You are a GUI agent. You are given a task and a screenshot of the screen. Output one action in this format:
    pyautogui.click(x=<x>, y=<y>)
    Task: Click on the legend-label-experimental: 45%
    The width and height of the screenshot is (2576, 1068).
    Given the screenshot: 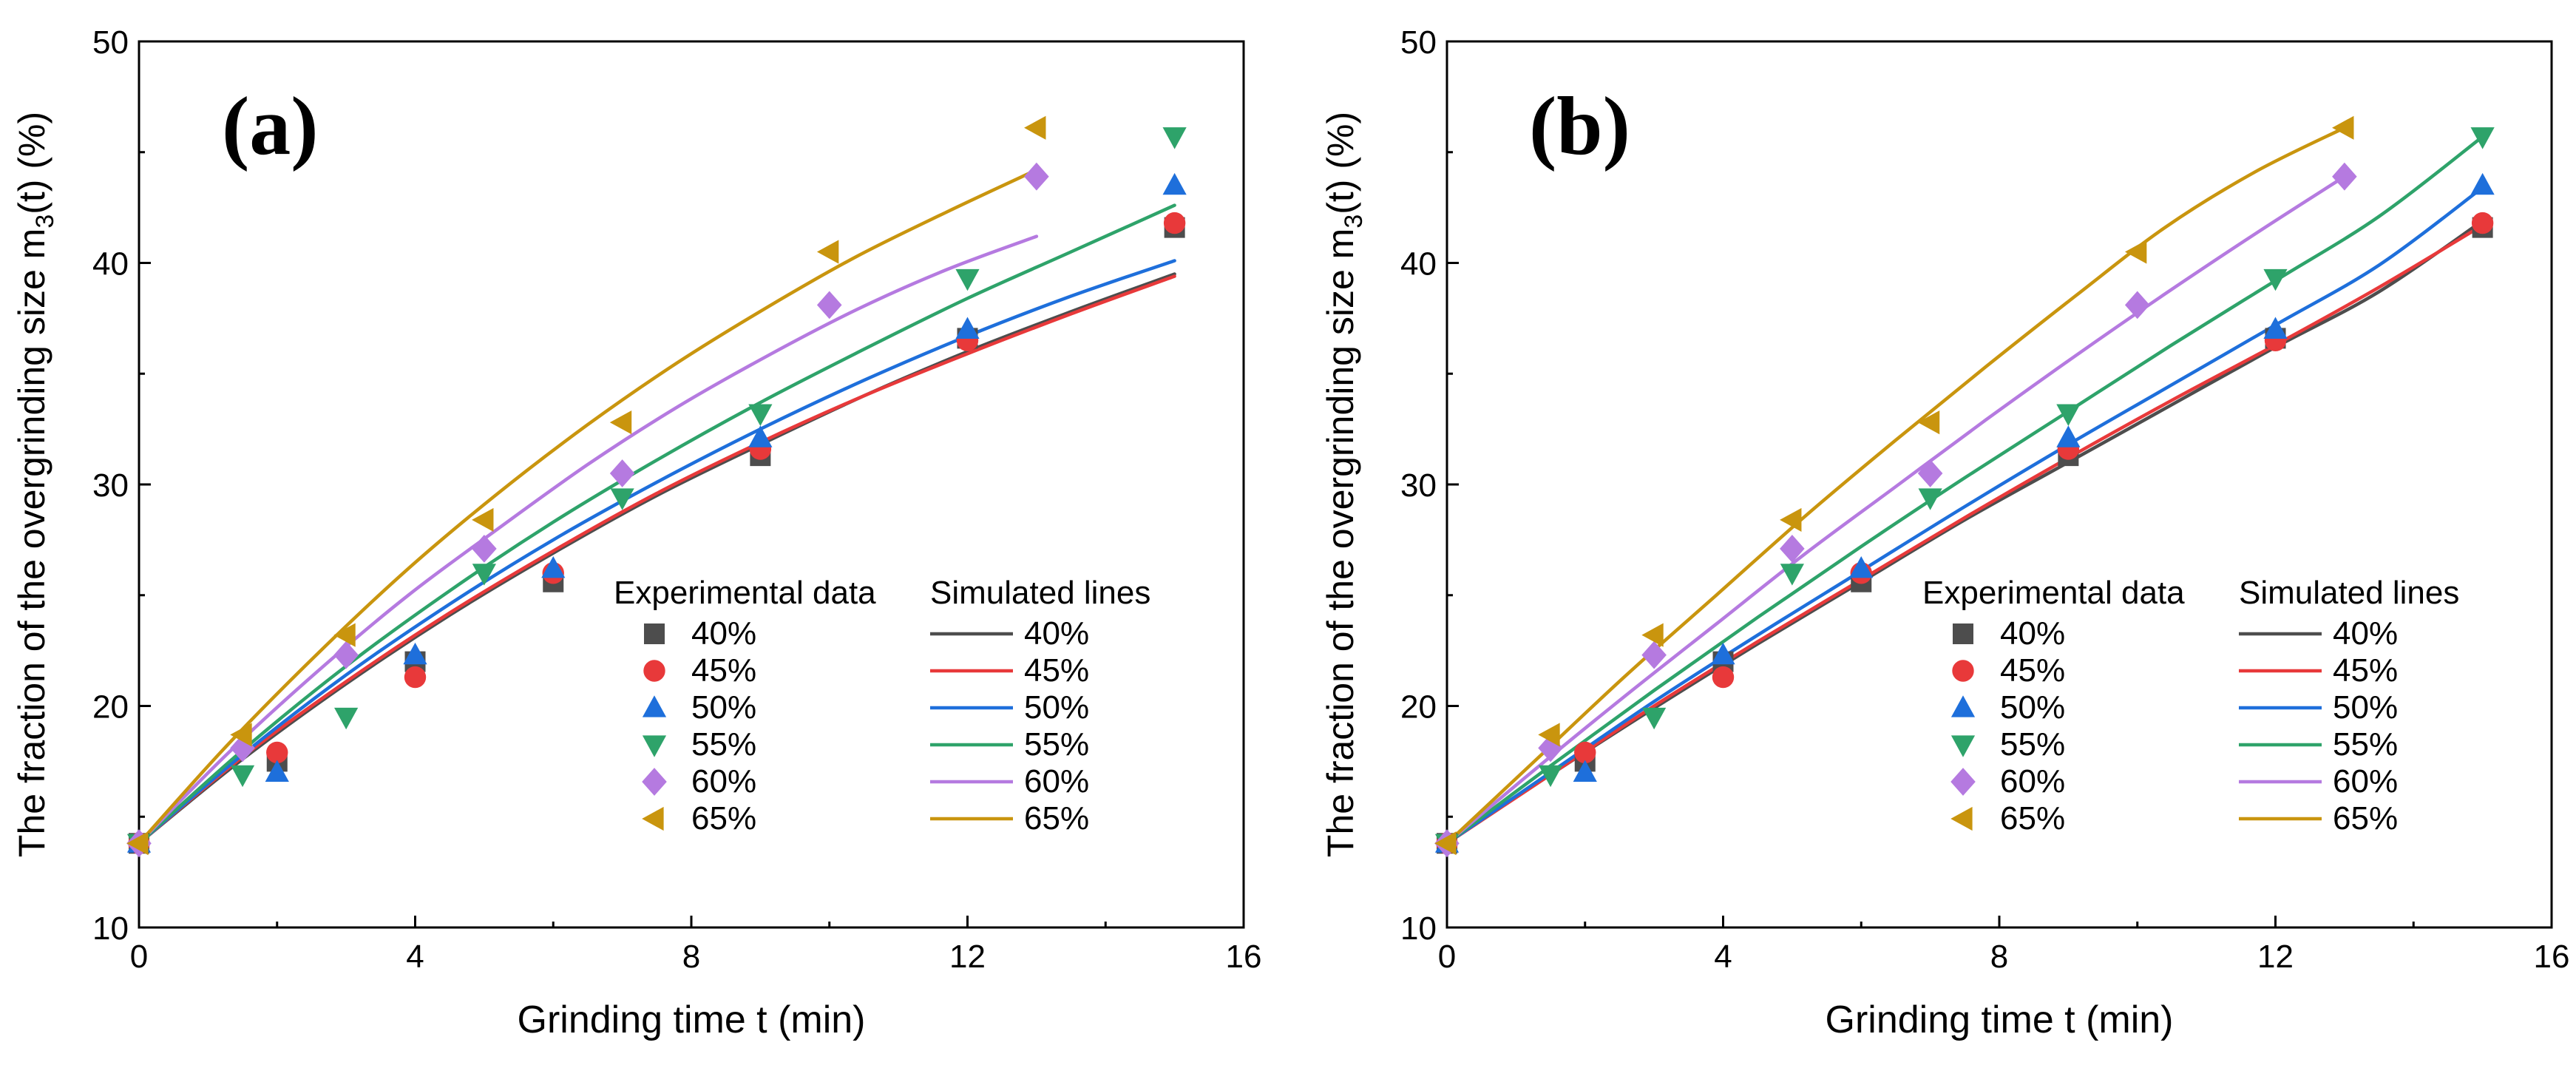 What is the action you would take?
    pyautogui.click(x=723, y=670)
    